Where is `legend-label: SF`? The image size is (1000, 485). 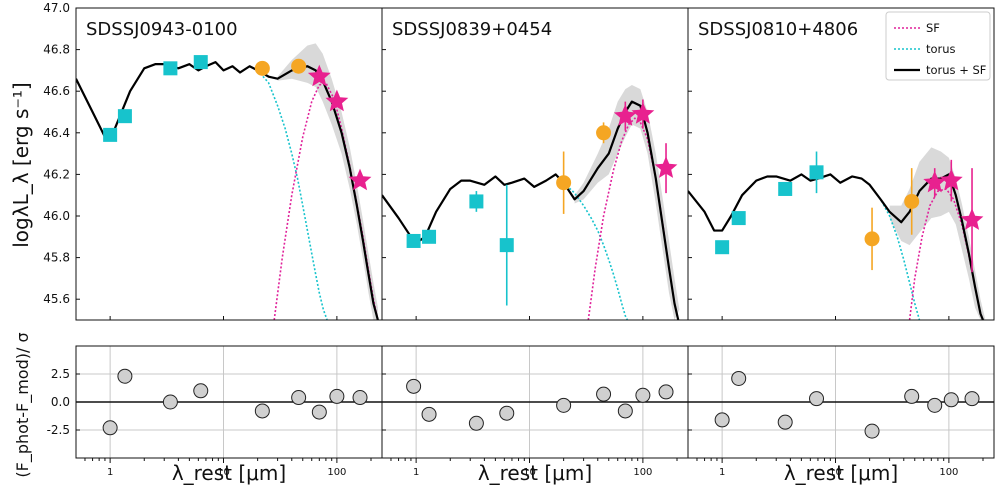 legend-label: SF is located at coordinates (933, 28).